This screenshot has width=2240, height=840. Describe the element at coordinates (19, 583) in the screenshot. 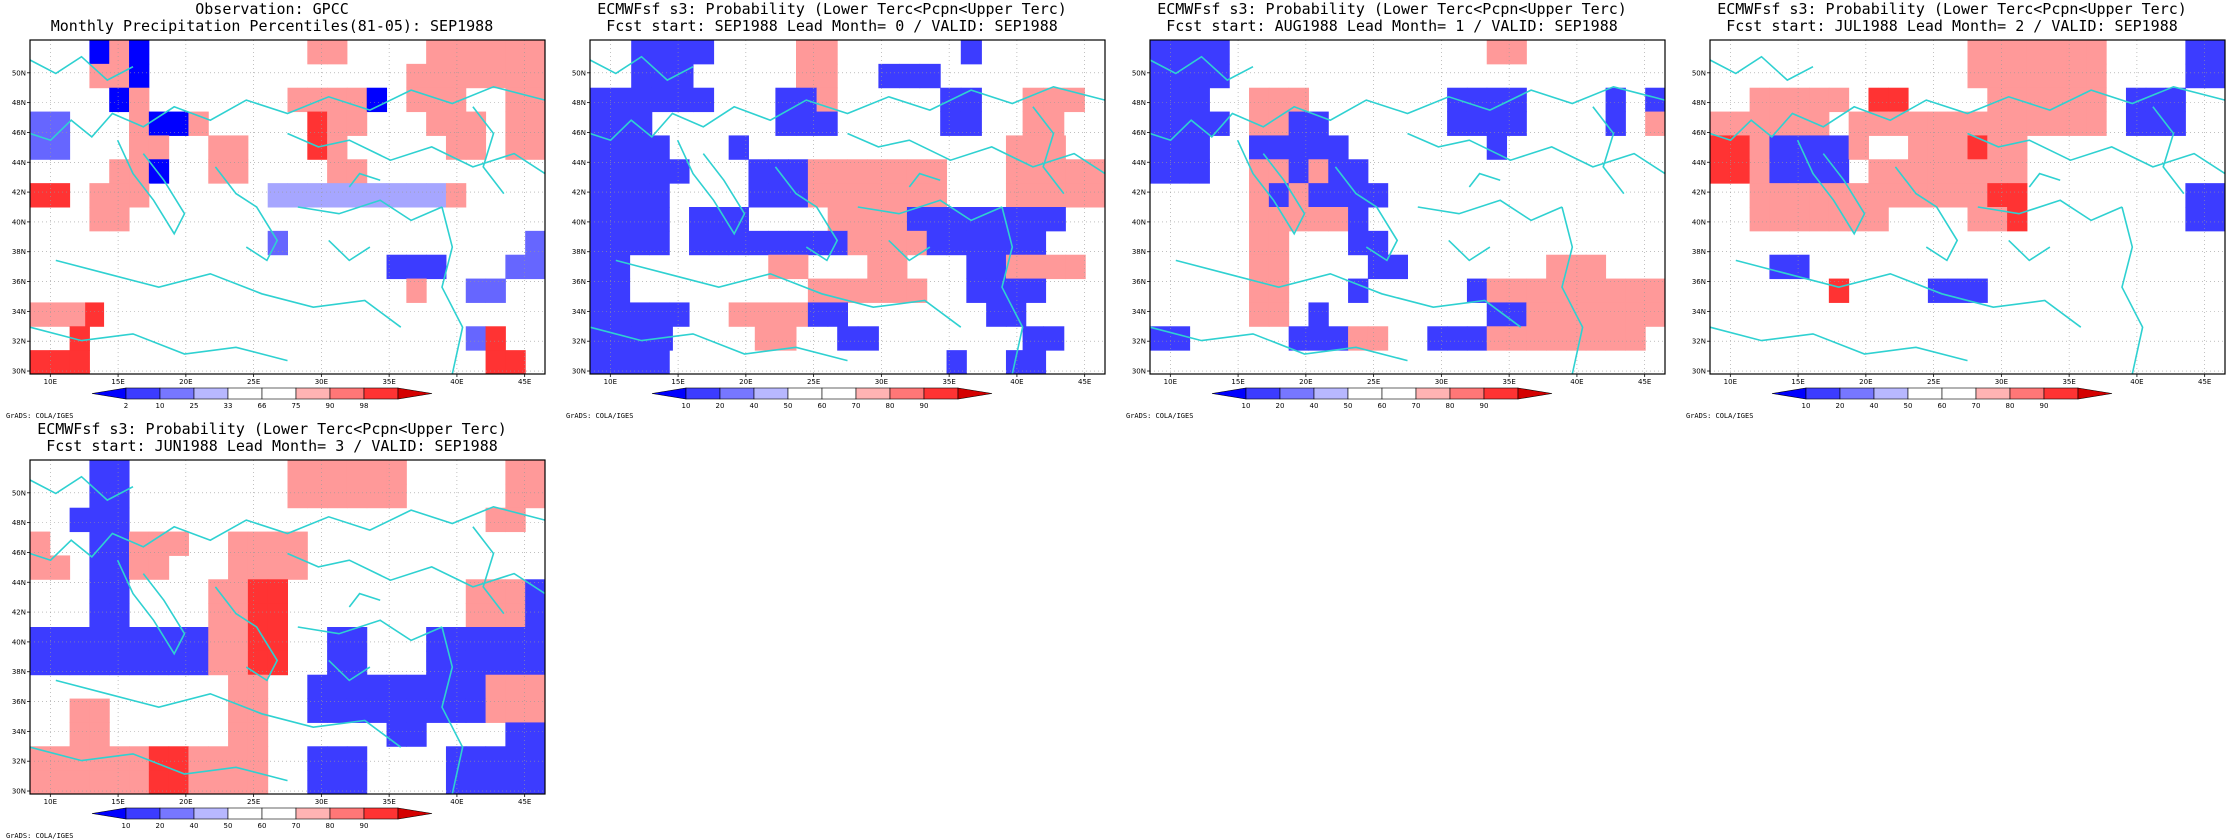

I see `y-tick-label: 44N` at that location.